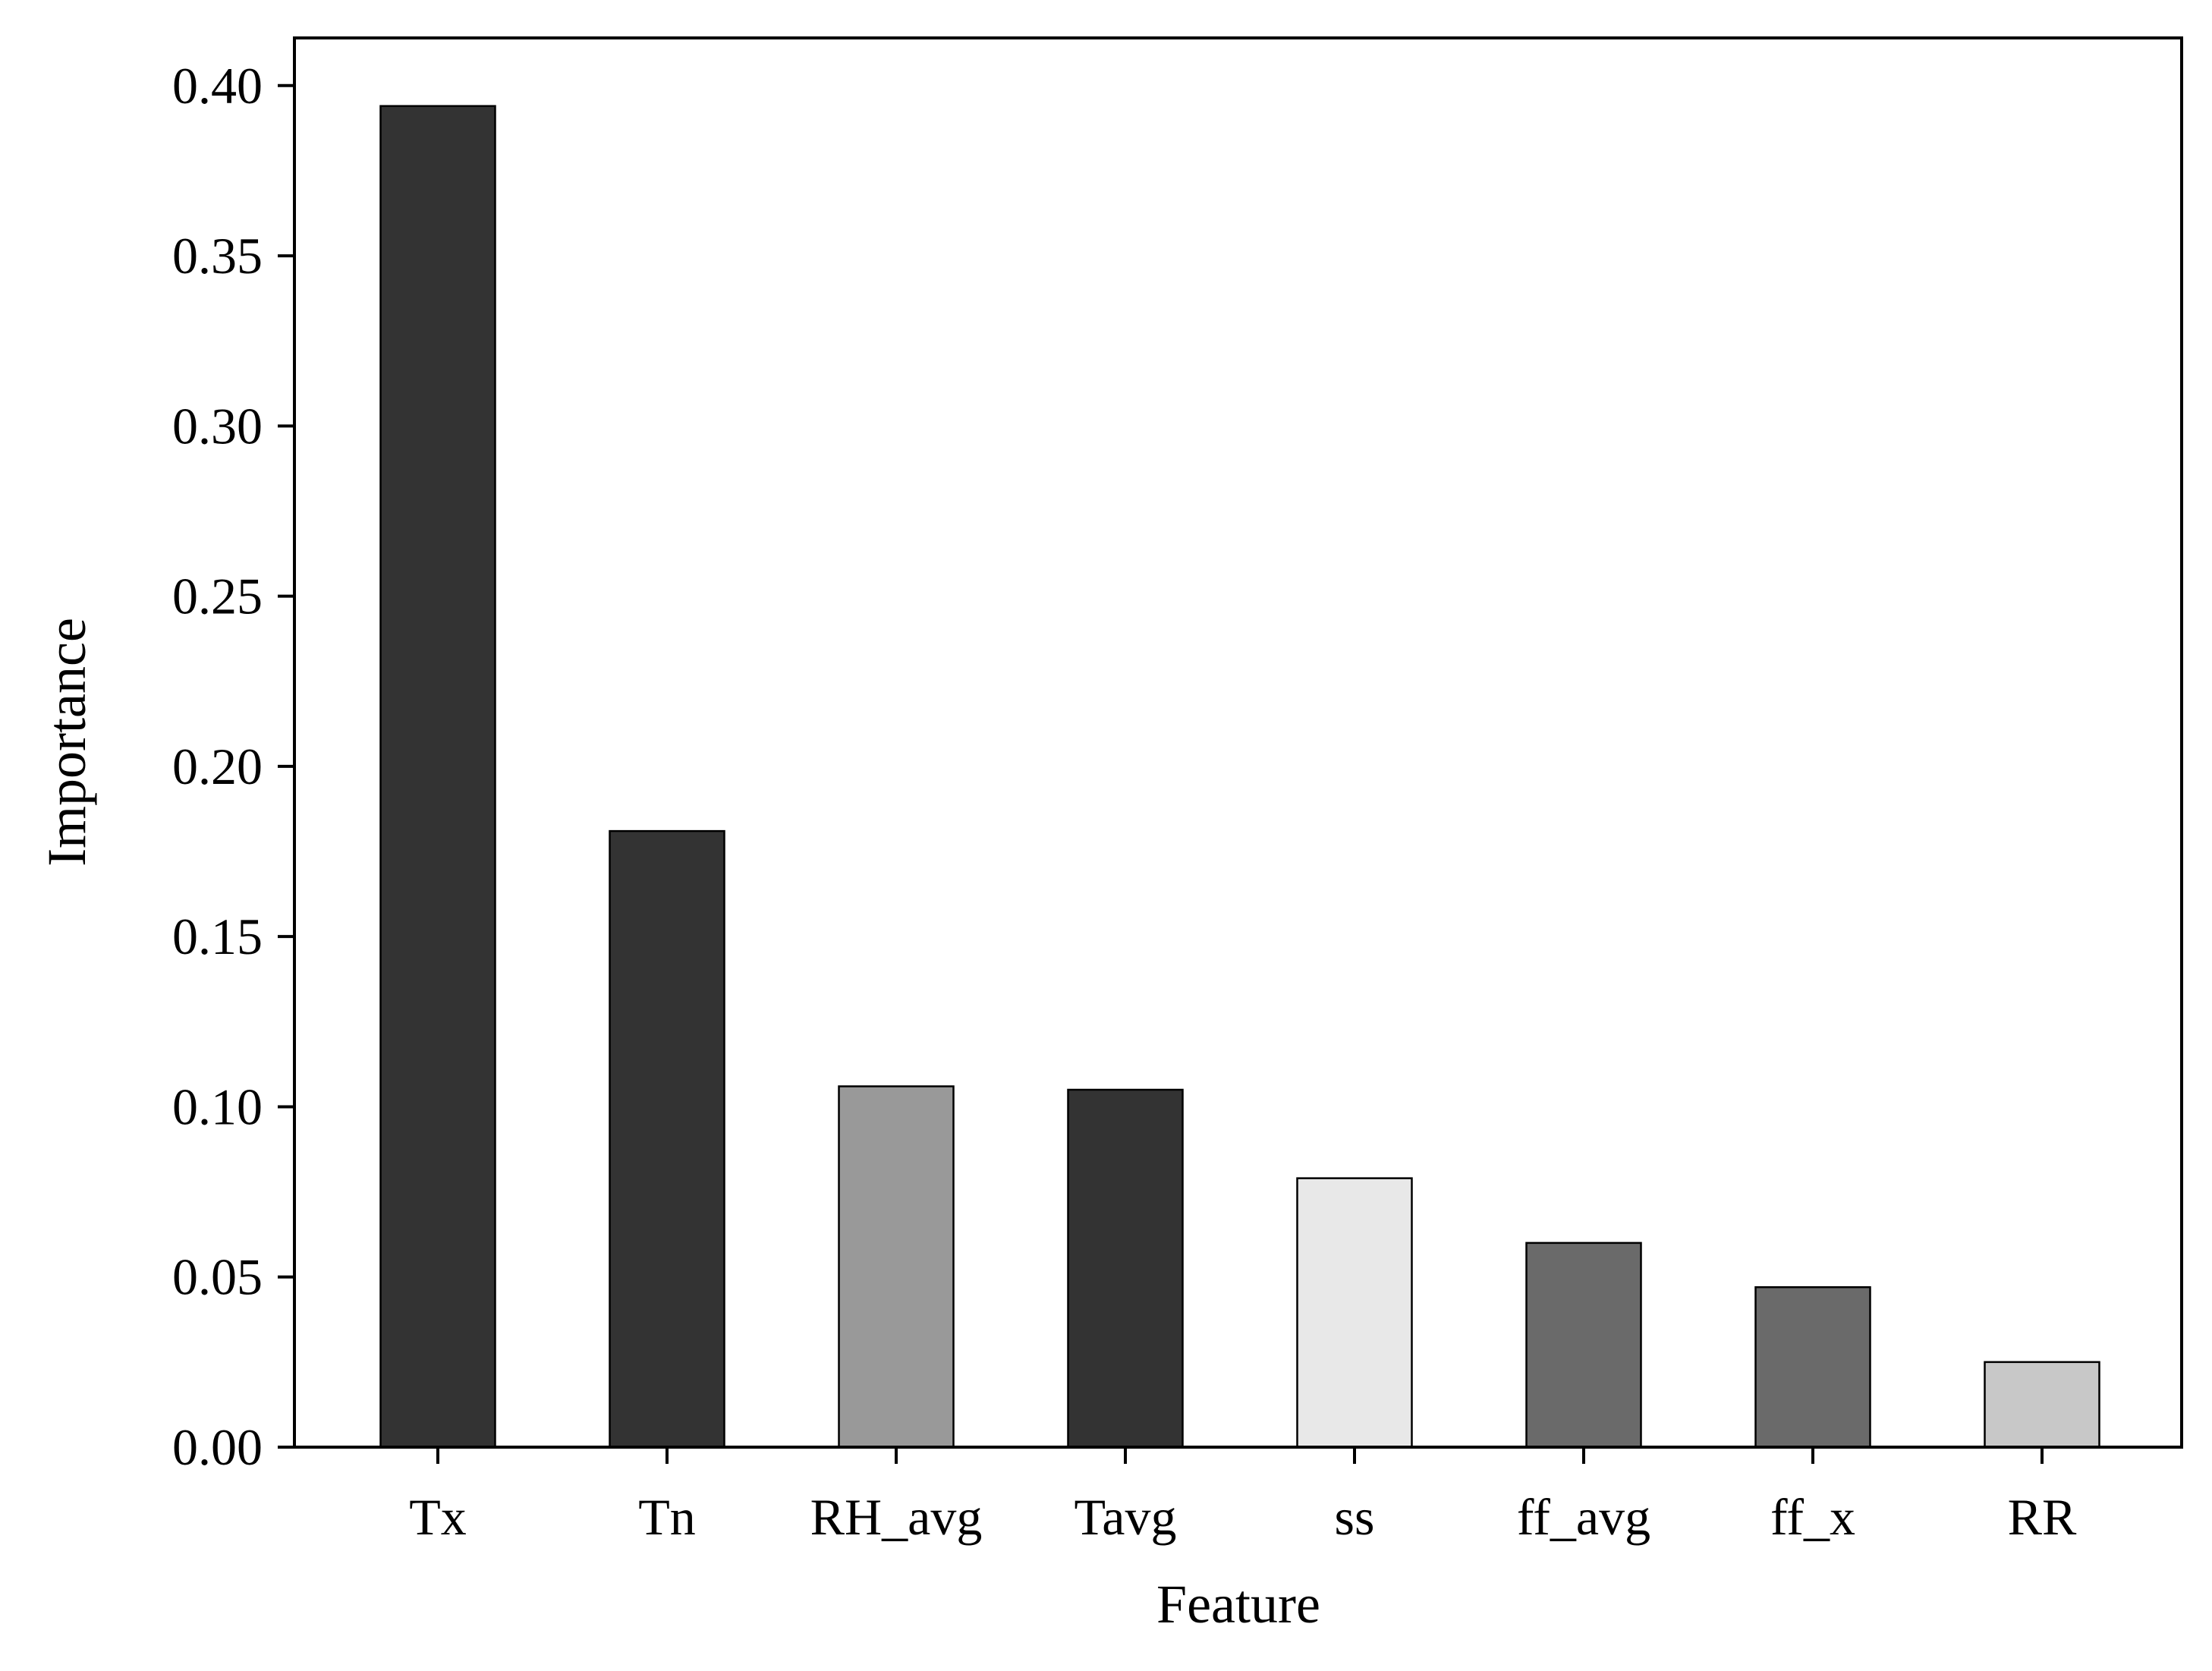 Image resolution: width=2212 pixels, height=1671 pixels. I want to click on bar-tx, so click(437, 777).